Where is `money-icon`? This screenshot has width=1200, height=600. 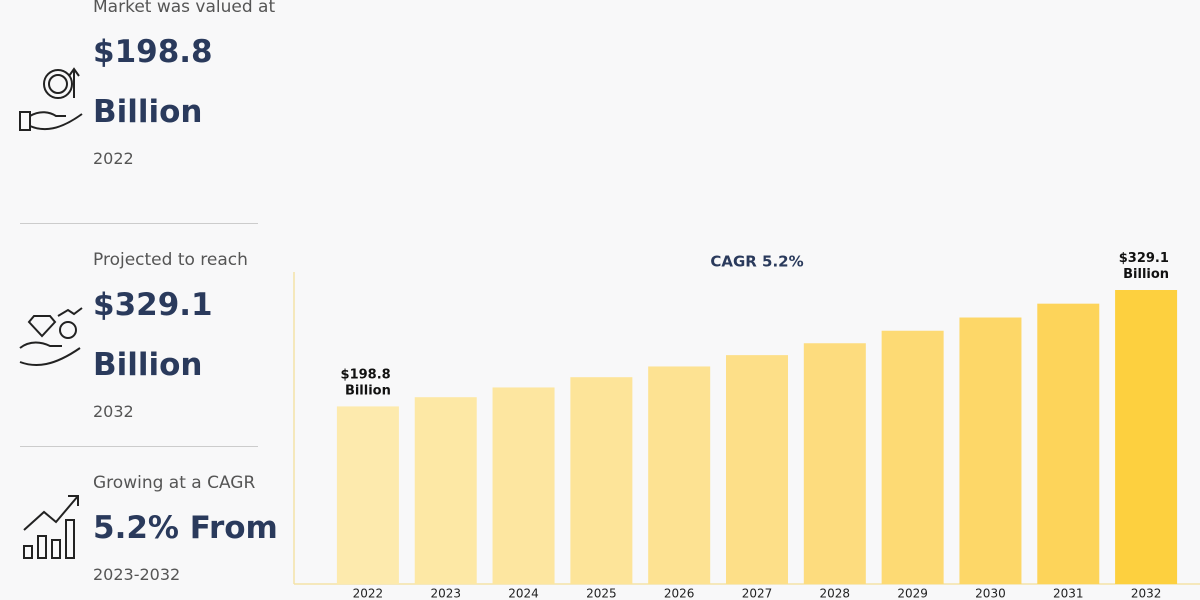 money-icon is located at coordinates (51, 99).